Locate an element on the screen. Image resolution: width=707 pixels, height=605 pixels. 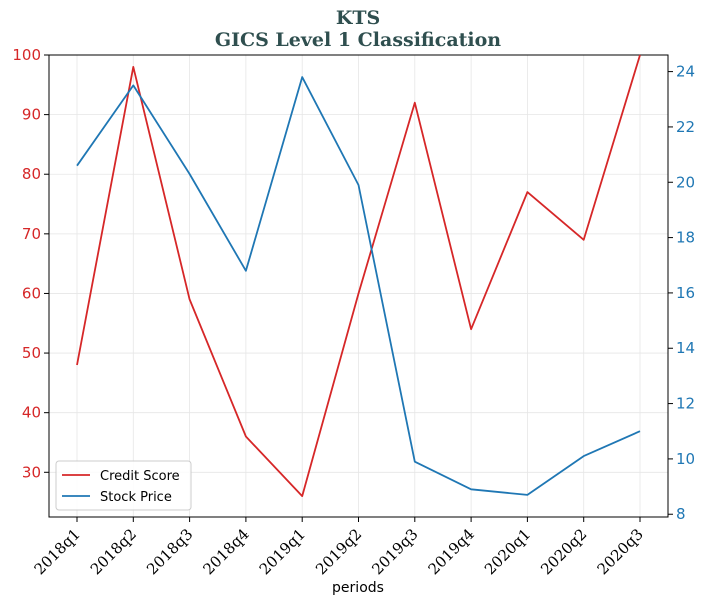
chart-subtitle: GICS Level 1 Classification is located at coordinates (358, 40).